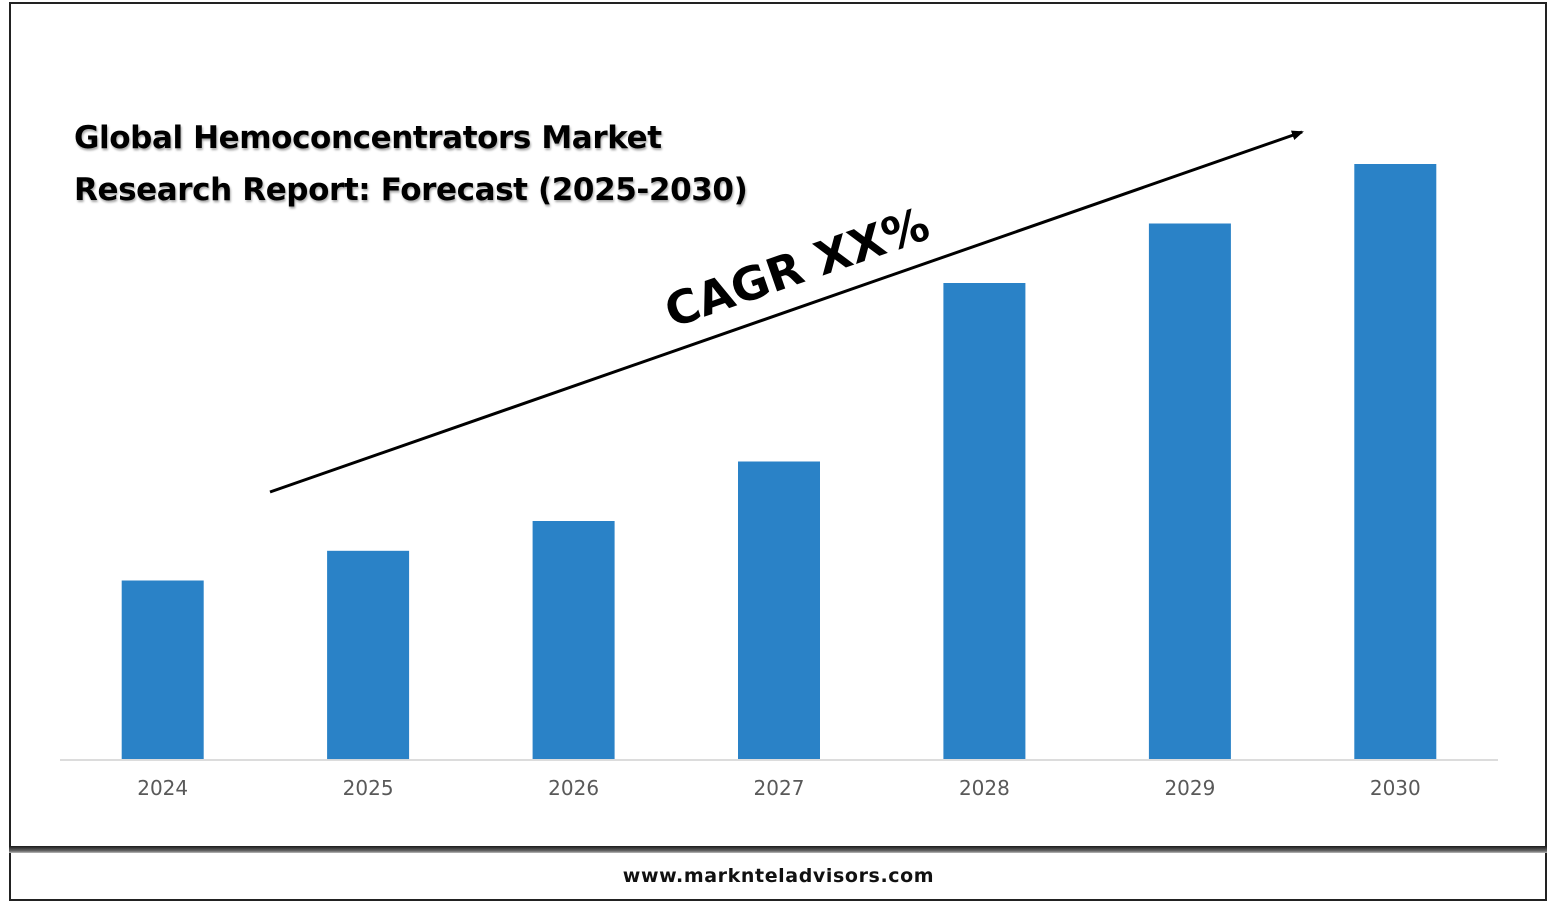  Describe the element at coordinates (778, 849) in the screenshot. I see `footer-separator` at that location.